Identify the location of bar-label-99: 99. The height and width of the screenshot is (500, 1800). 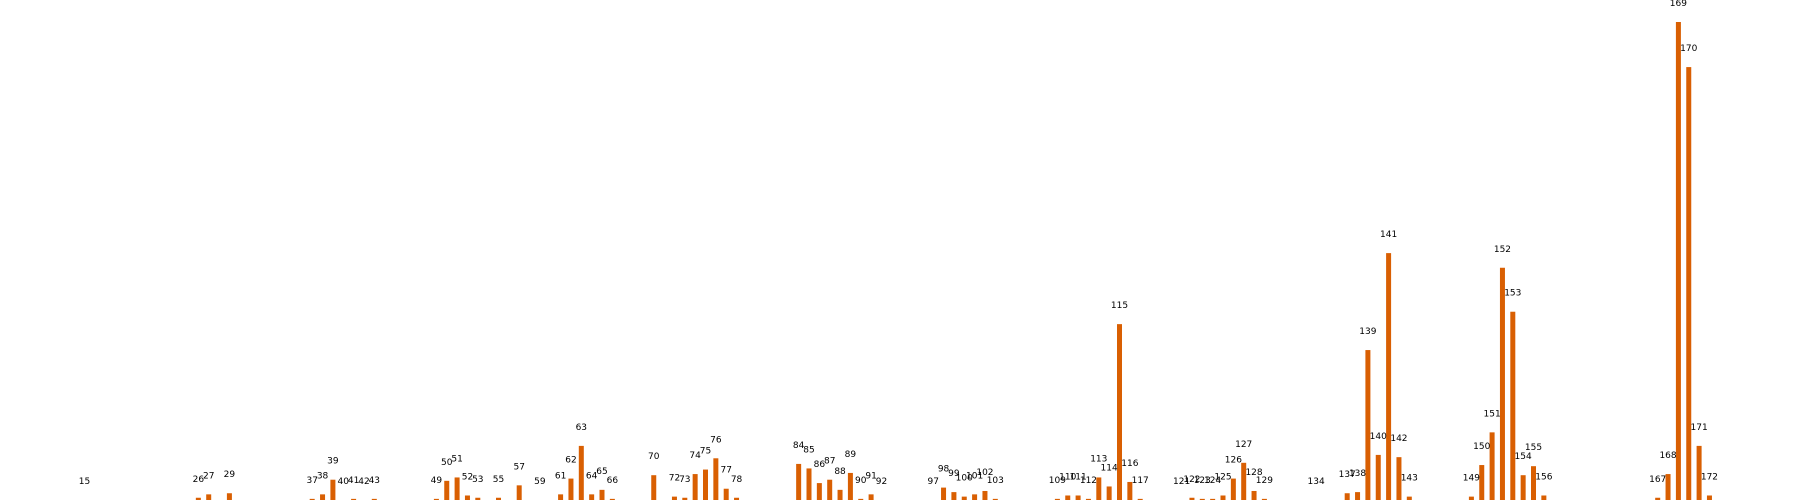
(954, 474).